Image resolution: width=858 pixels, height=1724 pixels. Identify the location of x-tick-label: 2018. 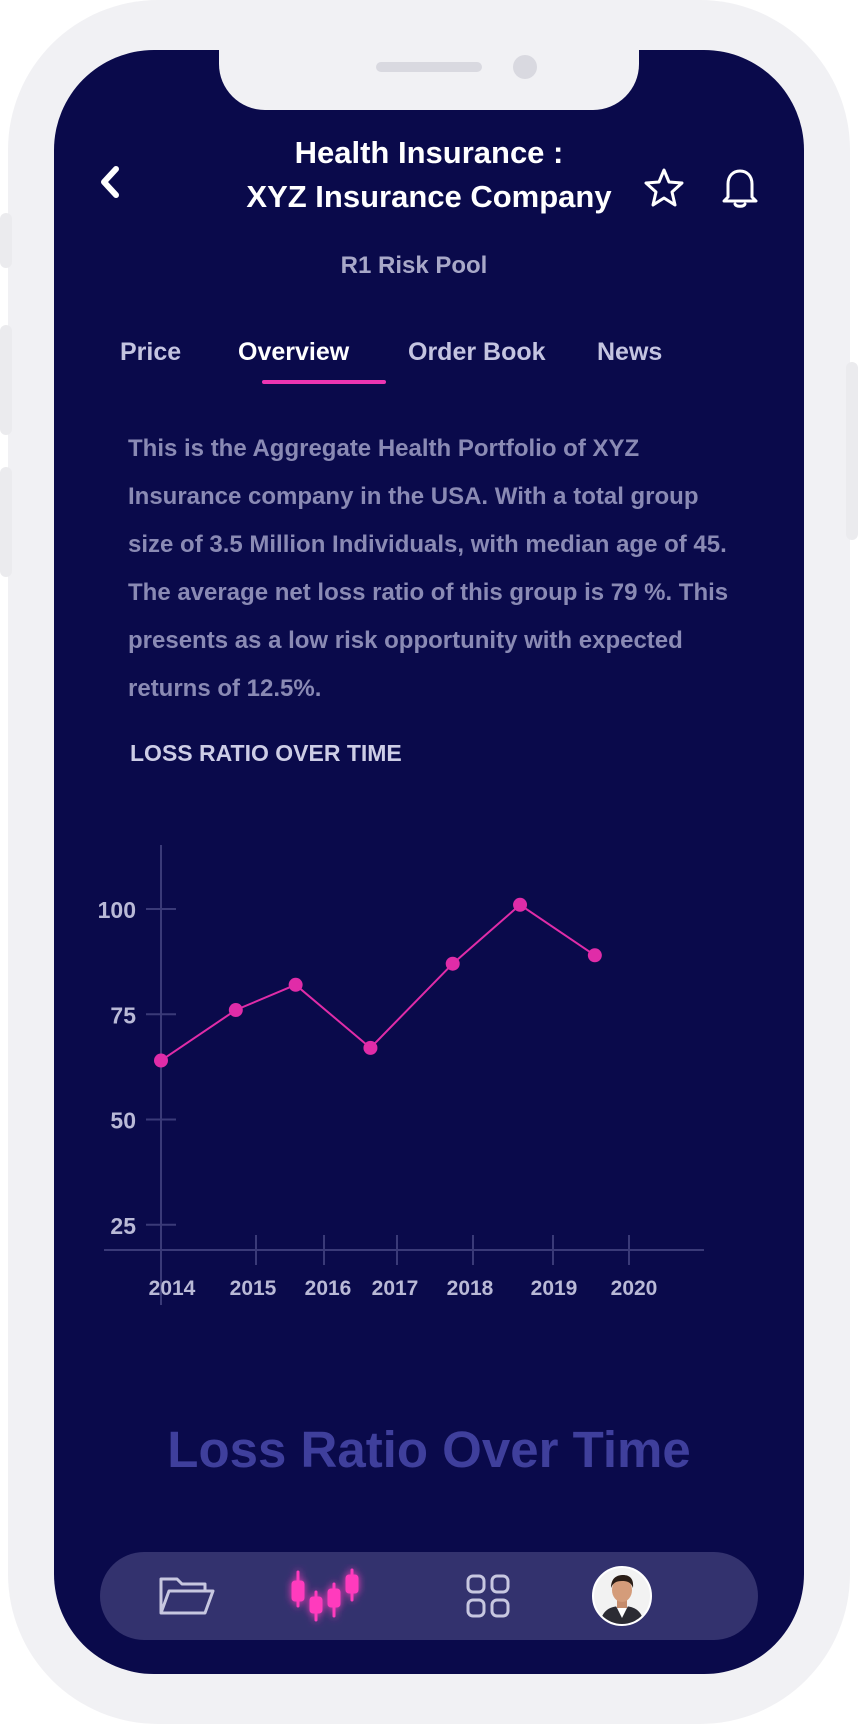
(470, 1288).